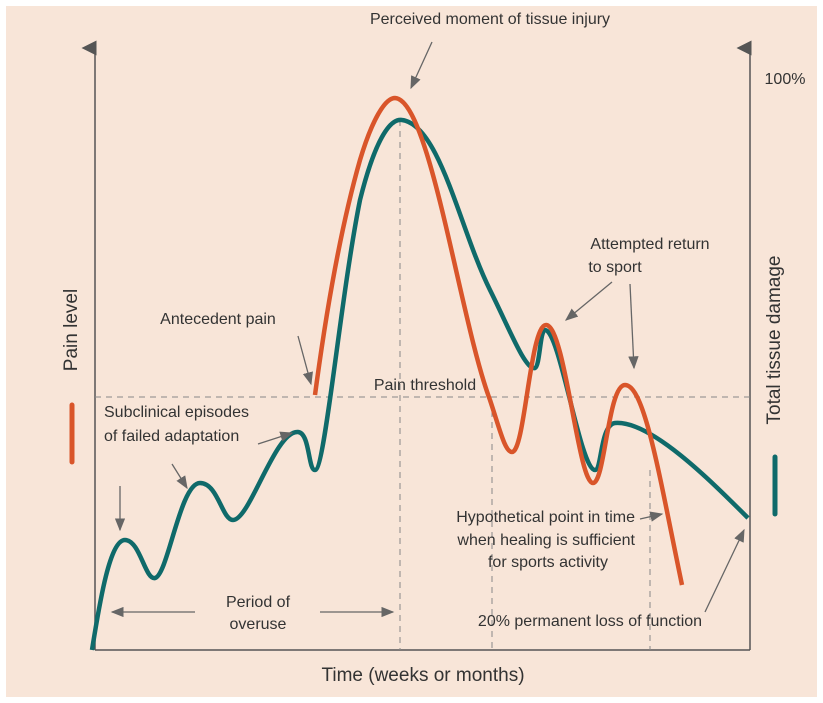 Image resolution: width=823 pixels, height=703 pixels. Describe the element at coordinates (176, 412) in the screenshot. I see `annotation: Subclinical episodes` at that location.